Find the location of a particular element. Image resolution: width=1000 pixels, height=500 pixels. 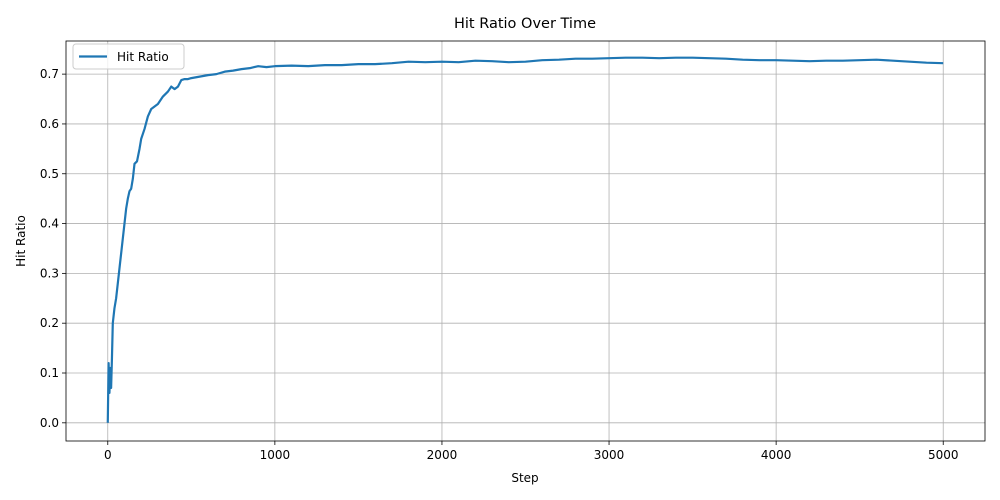

y-tick-label: 0.6 is located at coordinates (49, 124).